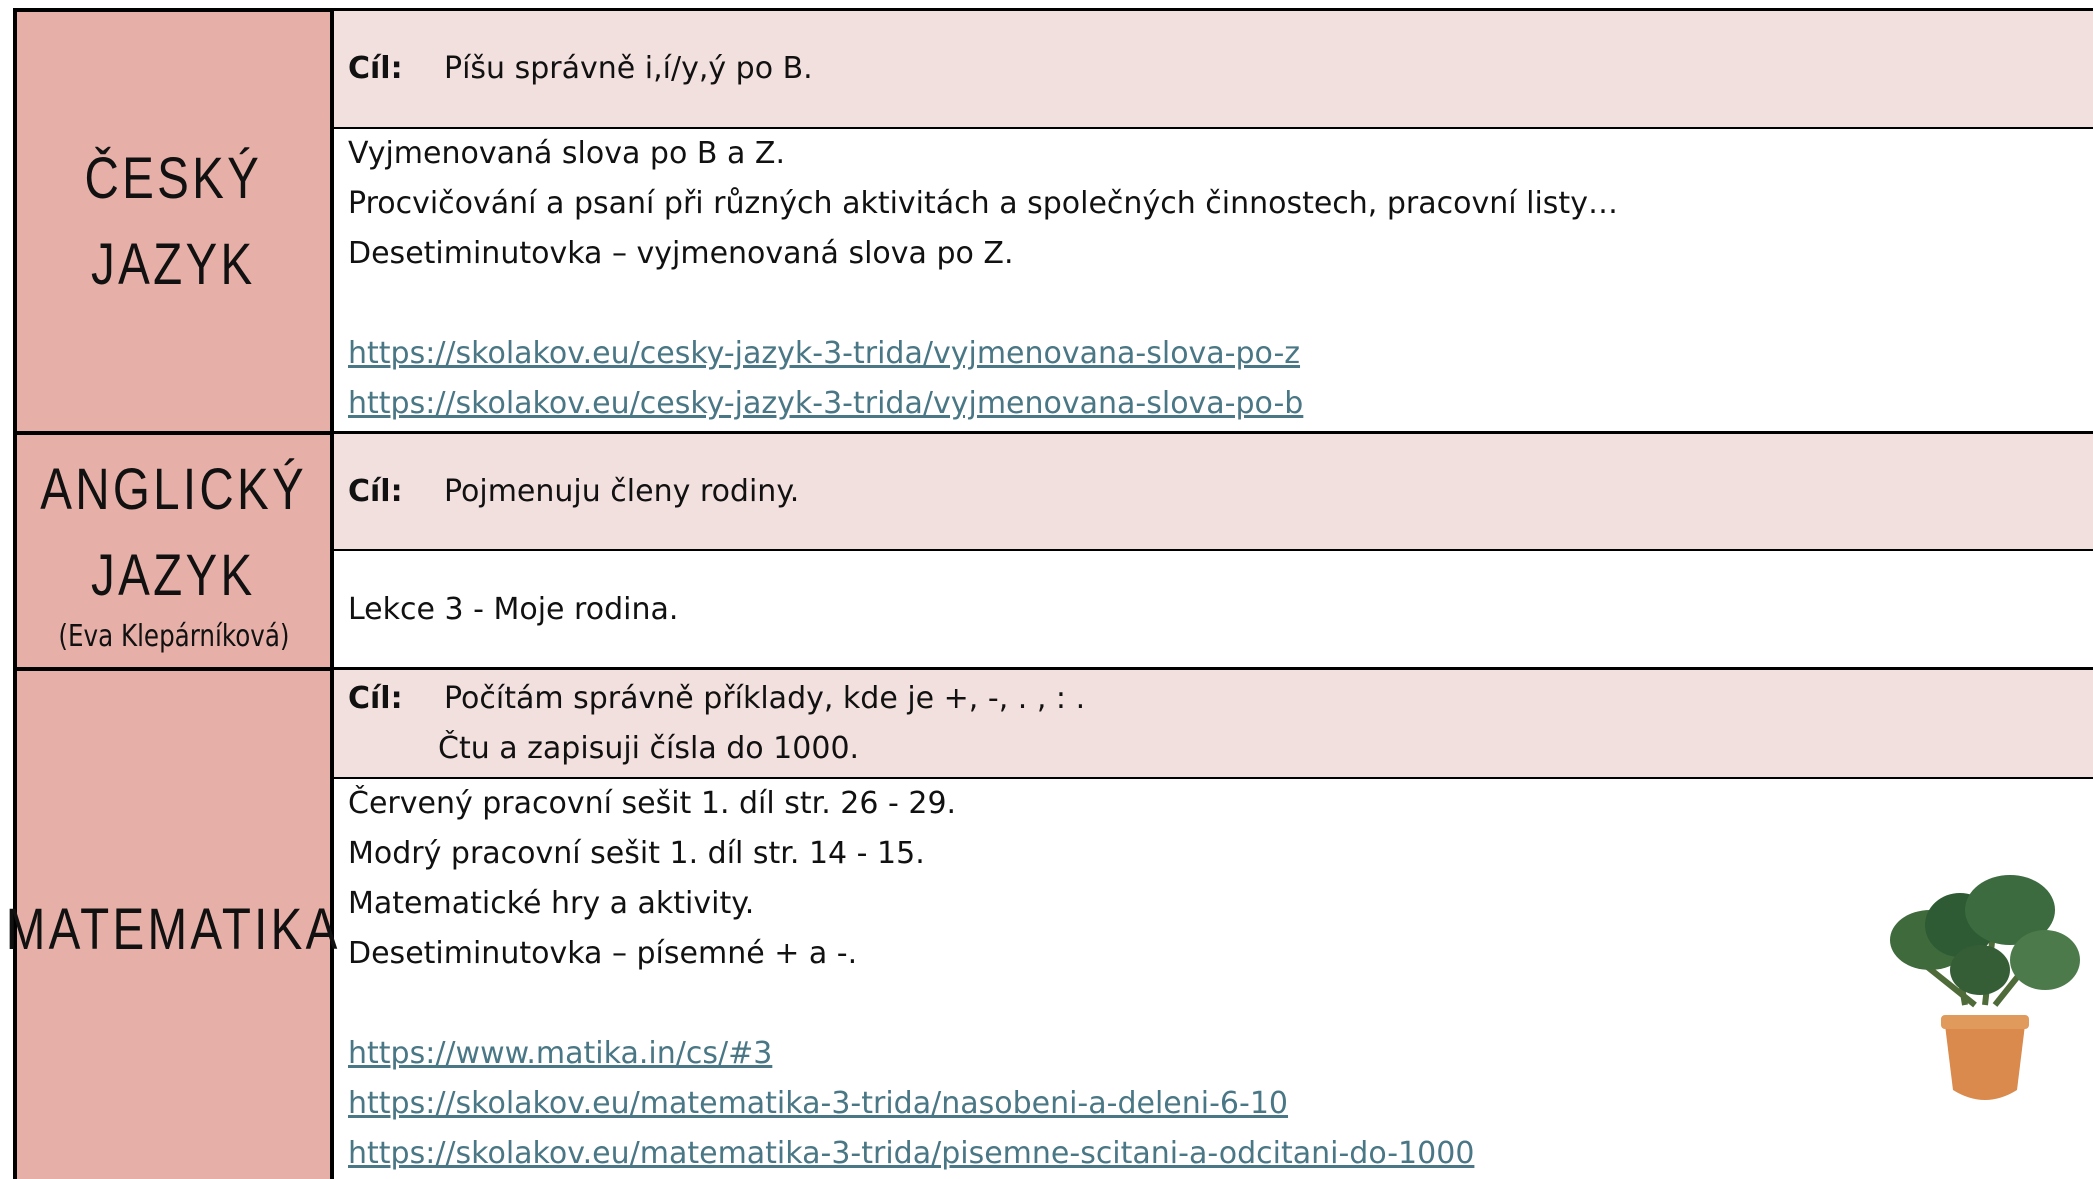 This screenshot has height=1179, width=2093. What do you see at coordinates (173, 636) in the screenshot?
I see `teacher-name: (Eva Klepárníková)` at bounding box center [173, 636].